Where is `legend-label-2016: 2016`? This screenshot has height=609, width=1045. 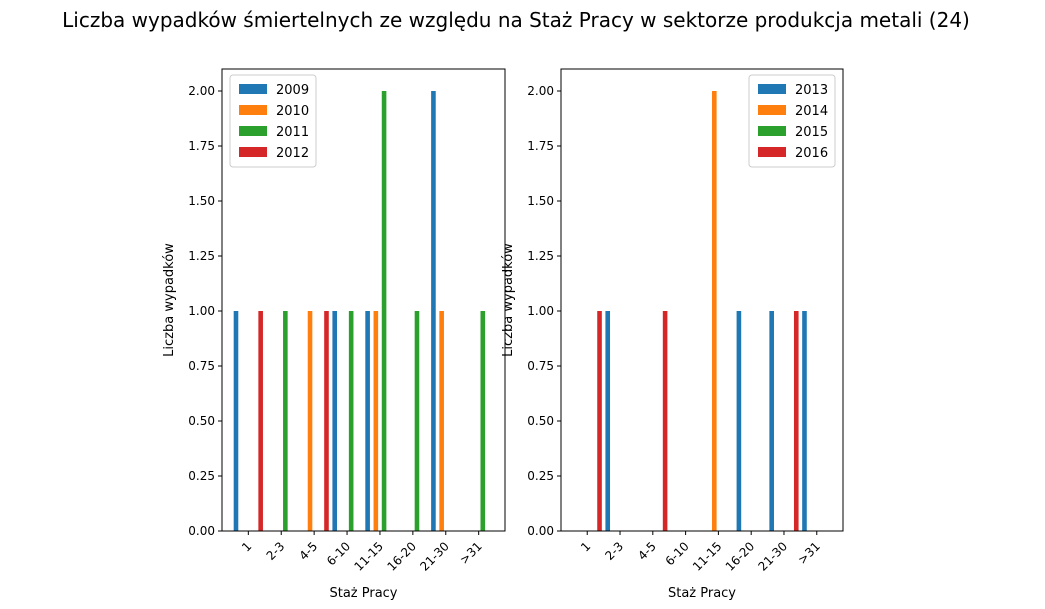 legend-label-2016: 2016 is located at coordinates (811, 153).